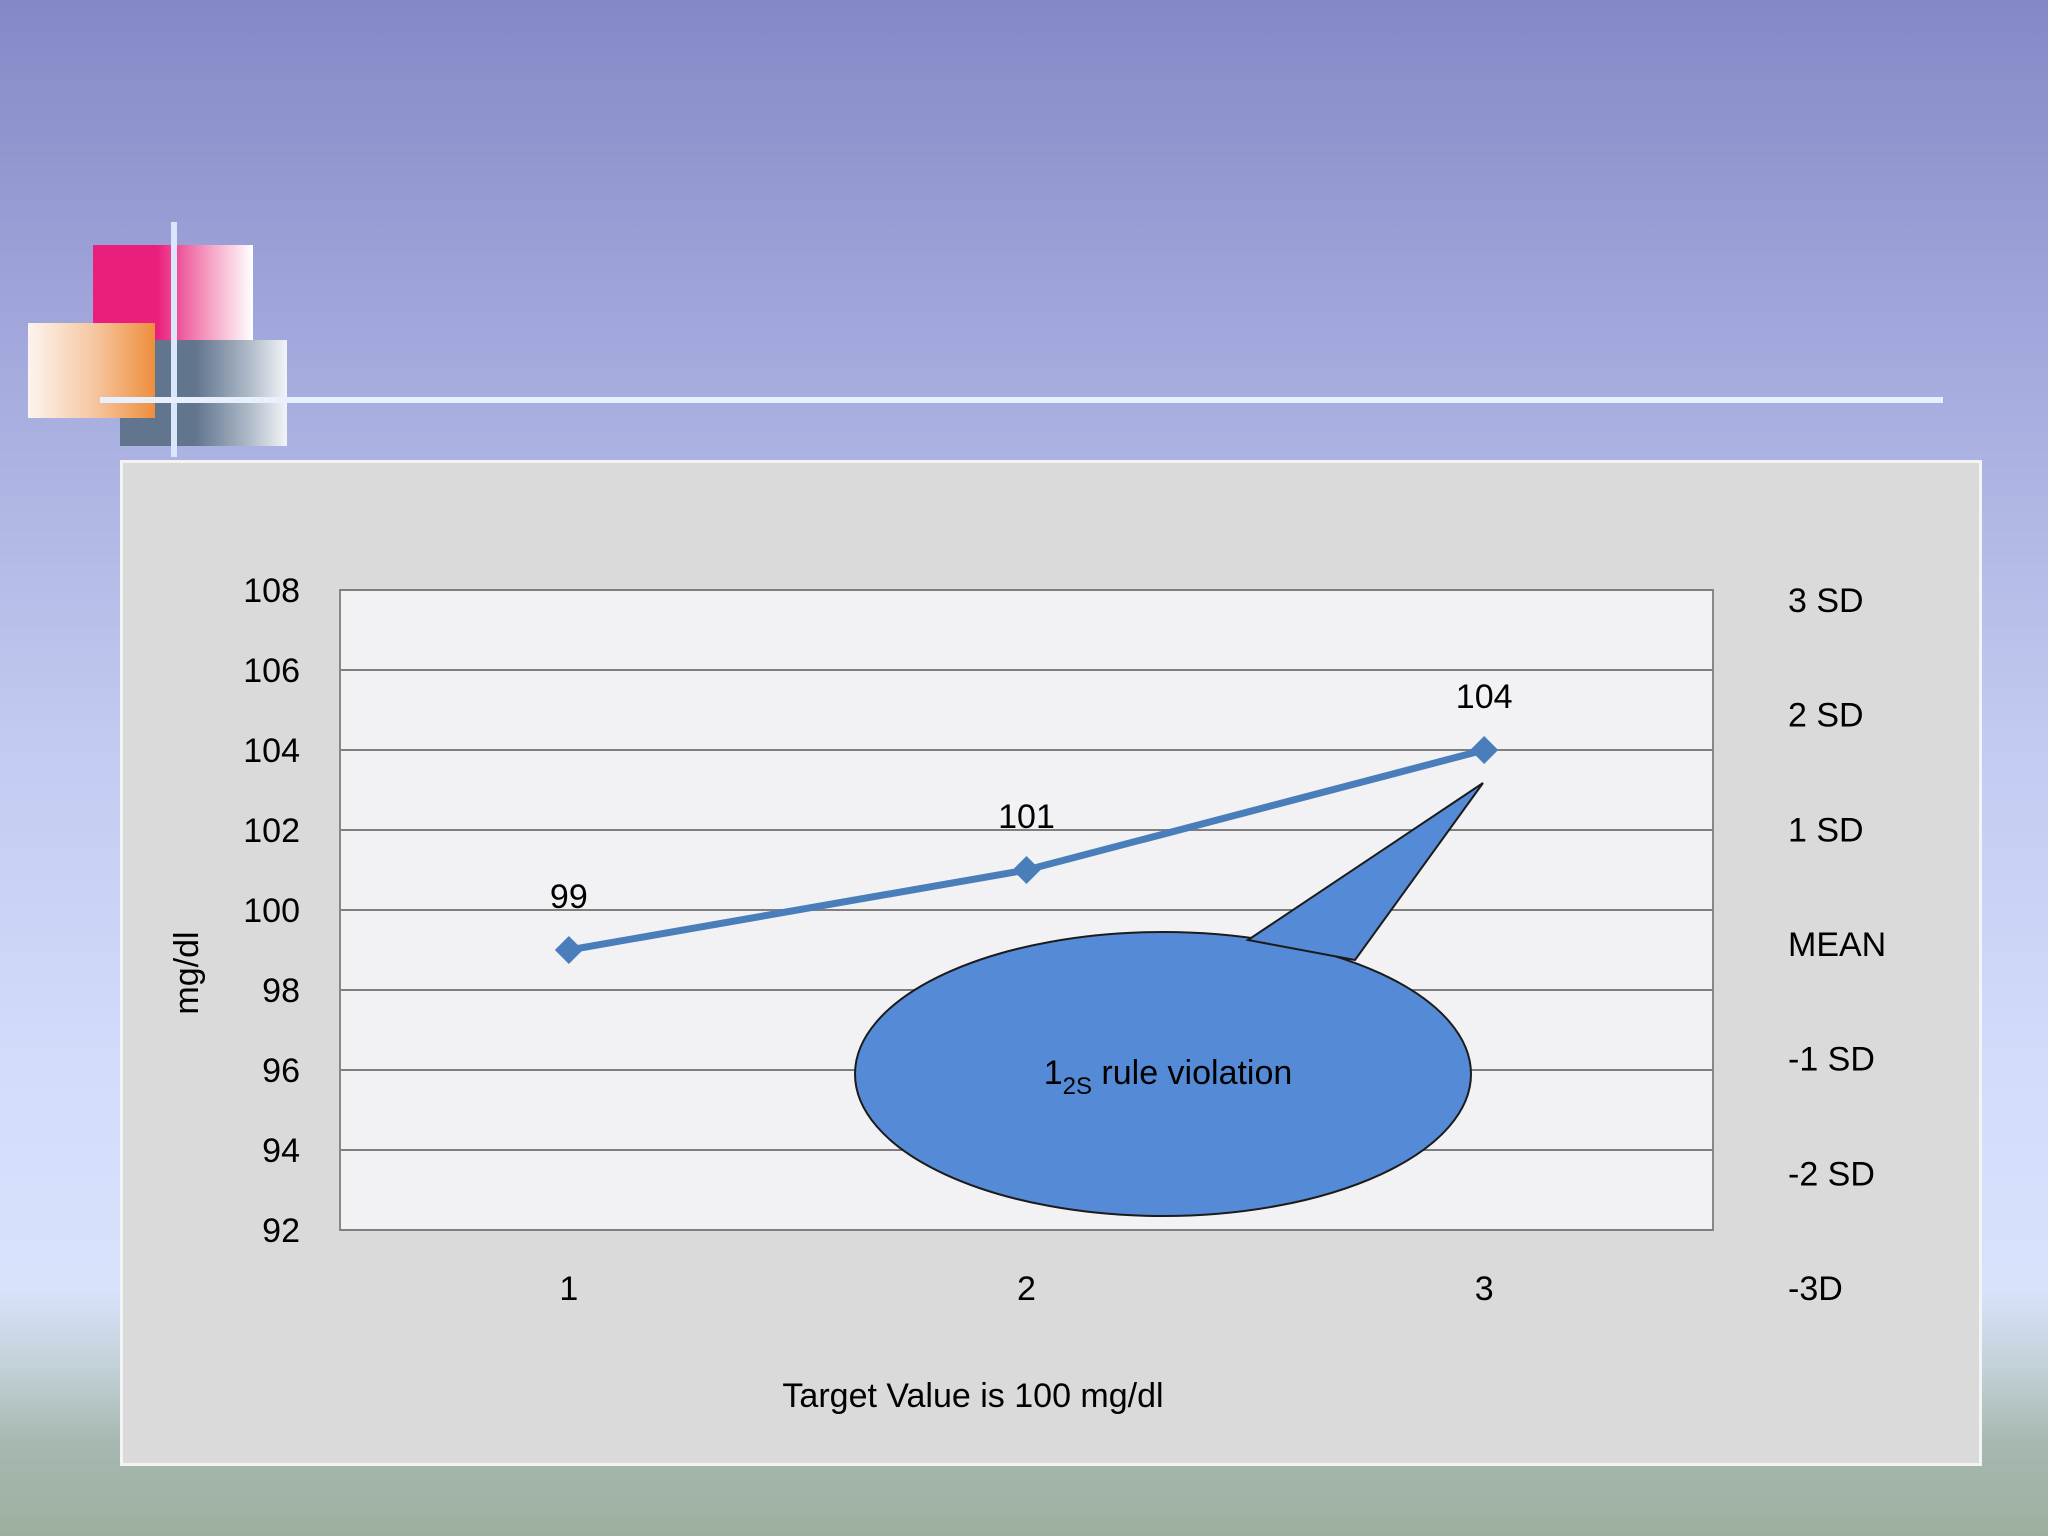 The width and height of the screenshot is (2048, 1536). What do you see at coordinates (1815, 1289) in the screenshot?
I see `sd-label: -3D` at bounding box center [1815, 1289].